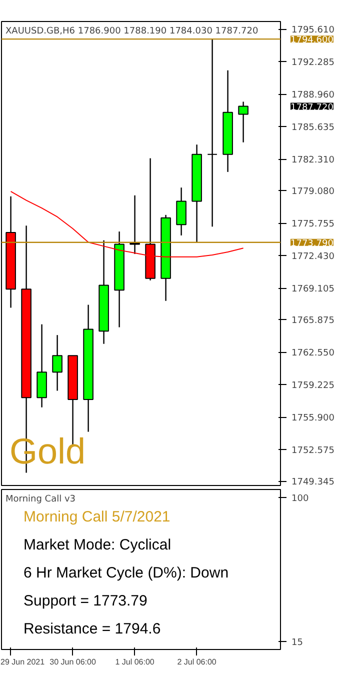 The height and width of the screenshot is (693, 337). What do you see at coordinates (197, 662) in the screenshot?
I see `category-label: 2 Jul 06:00` at bounding box center [197, 662].